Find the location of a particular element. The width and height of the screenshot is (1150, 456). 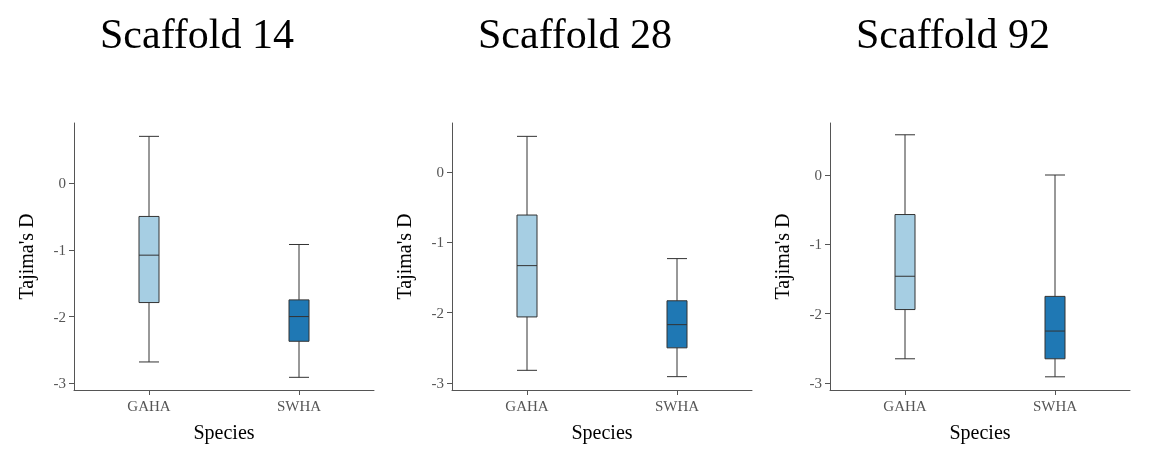

chart-title: Scaffold 14 is located at coordinates (197, 34).